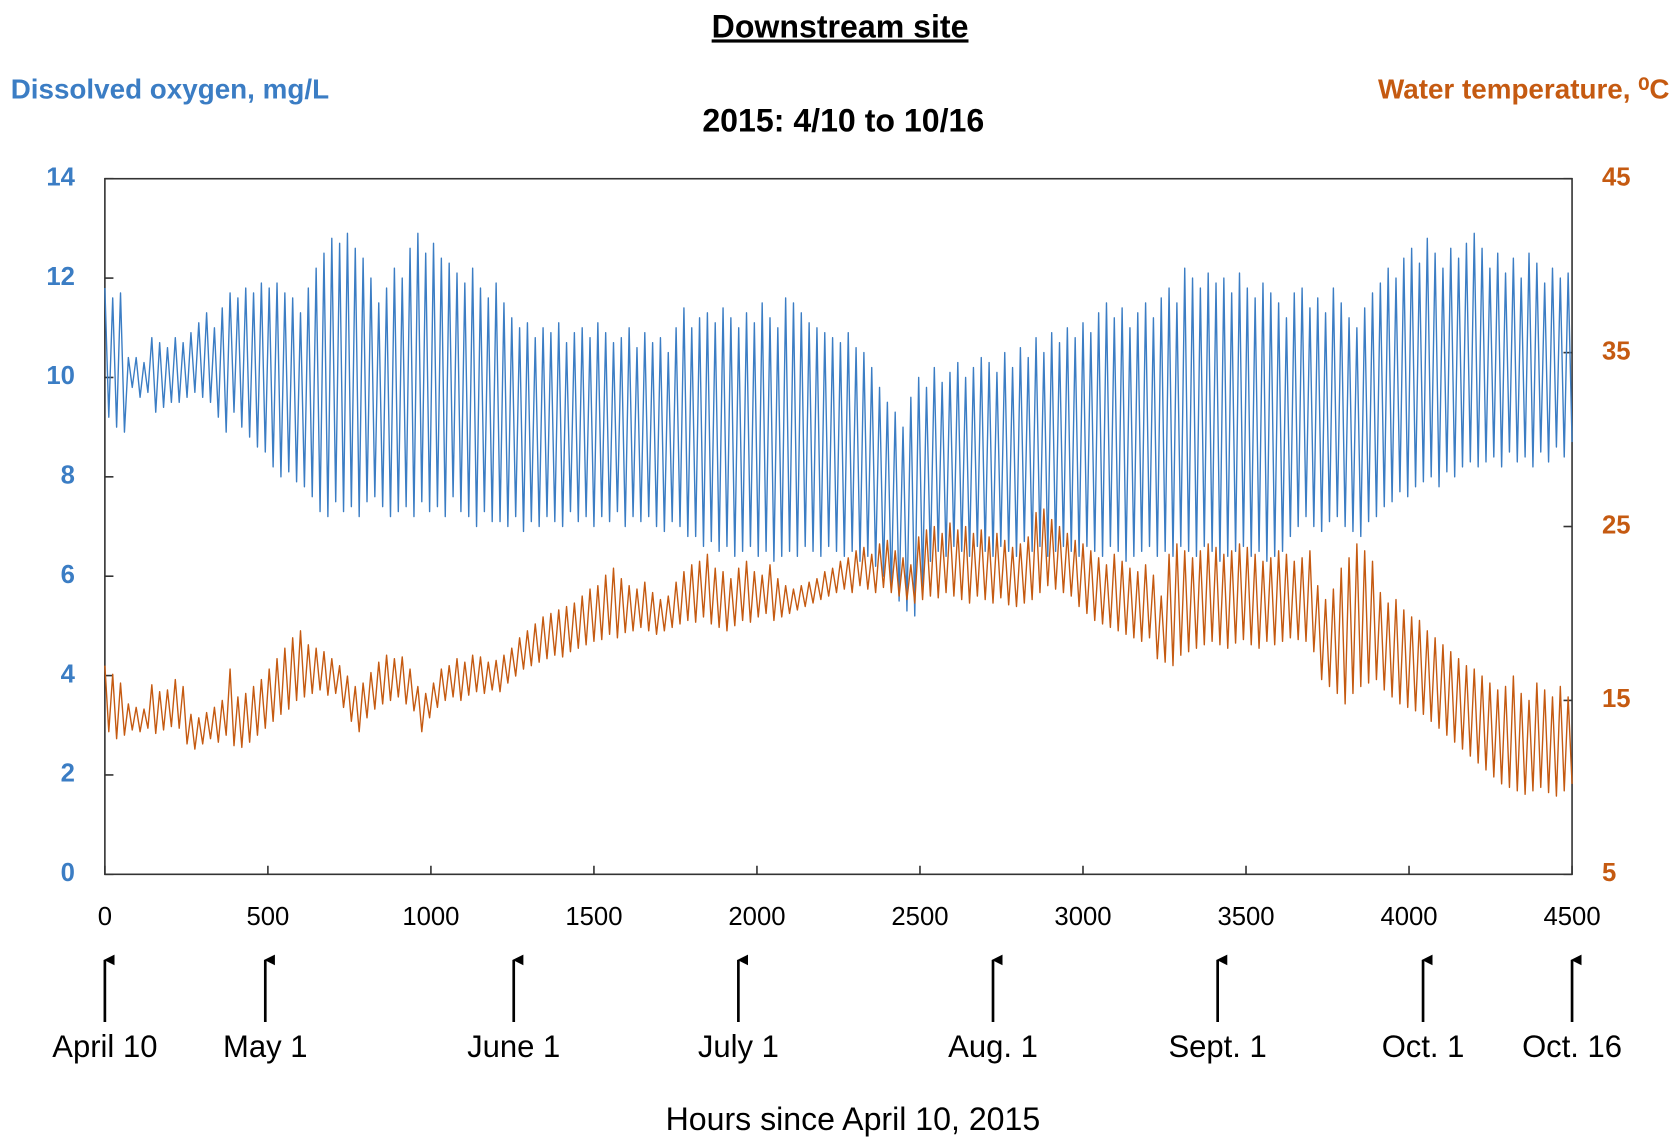  What do you see at coordinates (513, 1046) in the screenshot?
I see `annotation-label: June 1` at bounding box center [513, 1046].